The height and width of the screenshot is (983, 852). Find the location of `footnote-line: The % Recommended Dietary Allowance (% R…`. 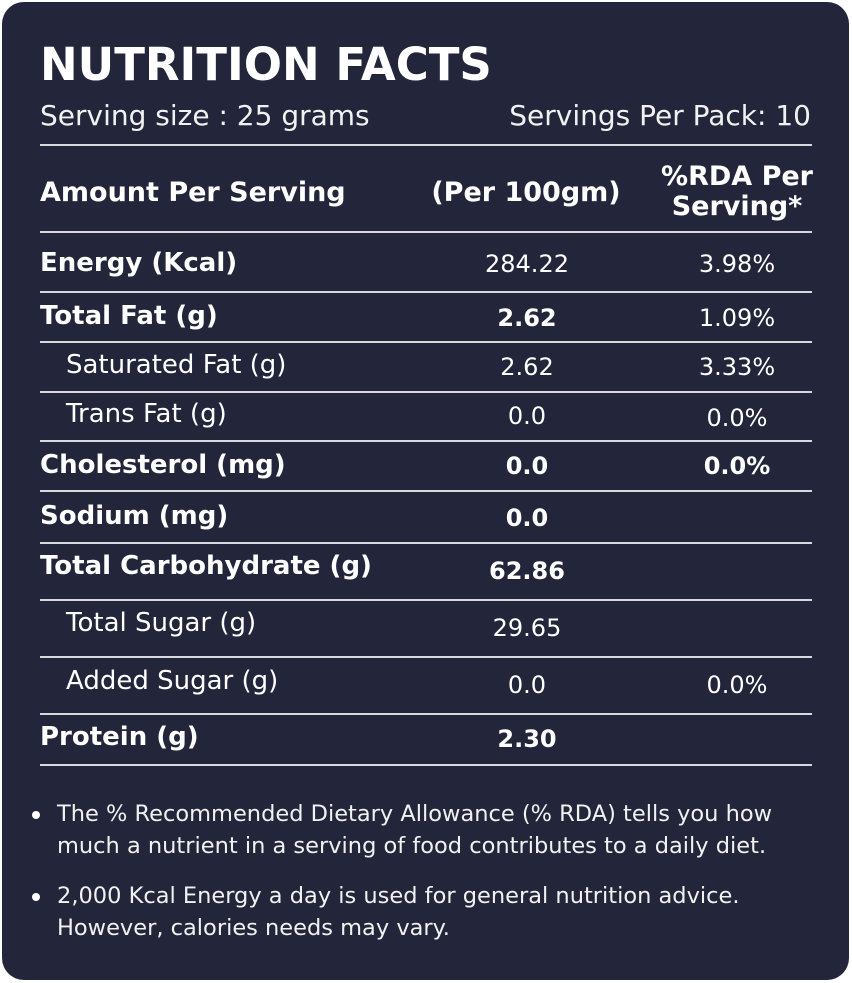

footnote-line: The % Recommended Dietary Allowance (% R… is located at coordinates (415, 814).